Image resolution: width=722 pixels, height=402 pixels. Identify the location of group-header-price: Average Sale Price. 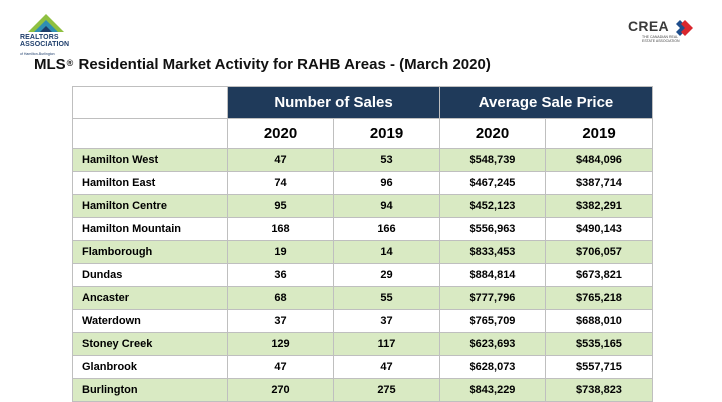
(546, 102).